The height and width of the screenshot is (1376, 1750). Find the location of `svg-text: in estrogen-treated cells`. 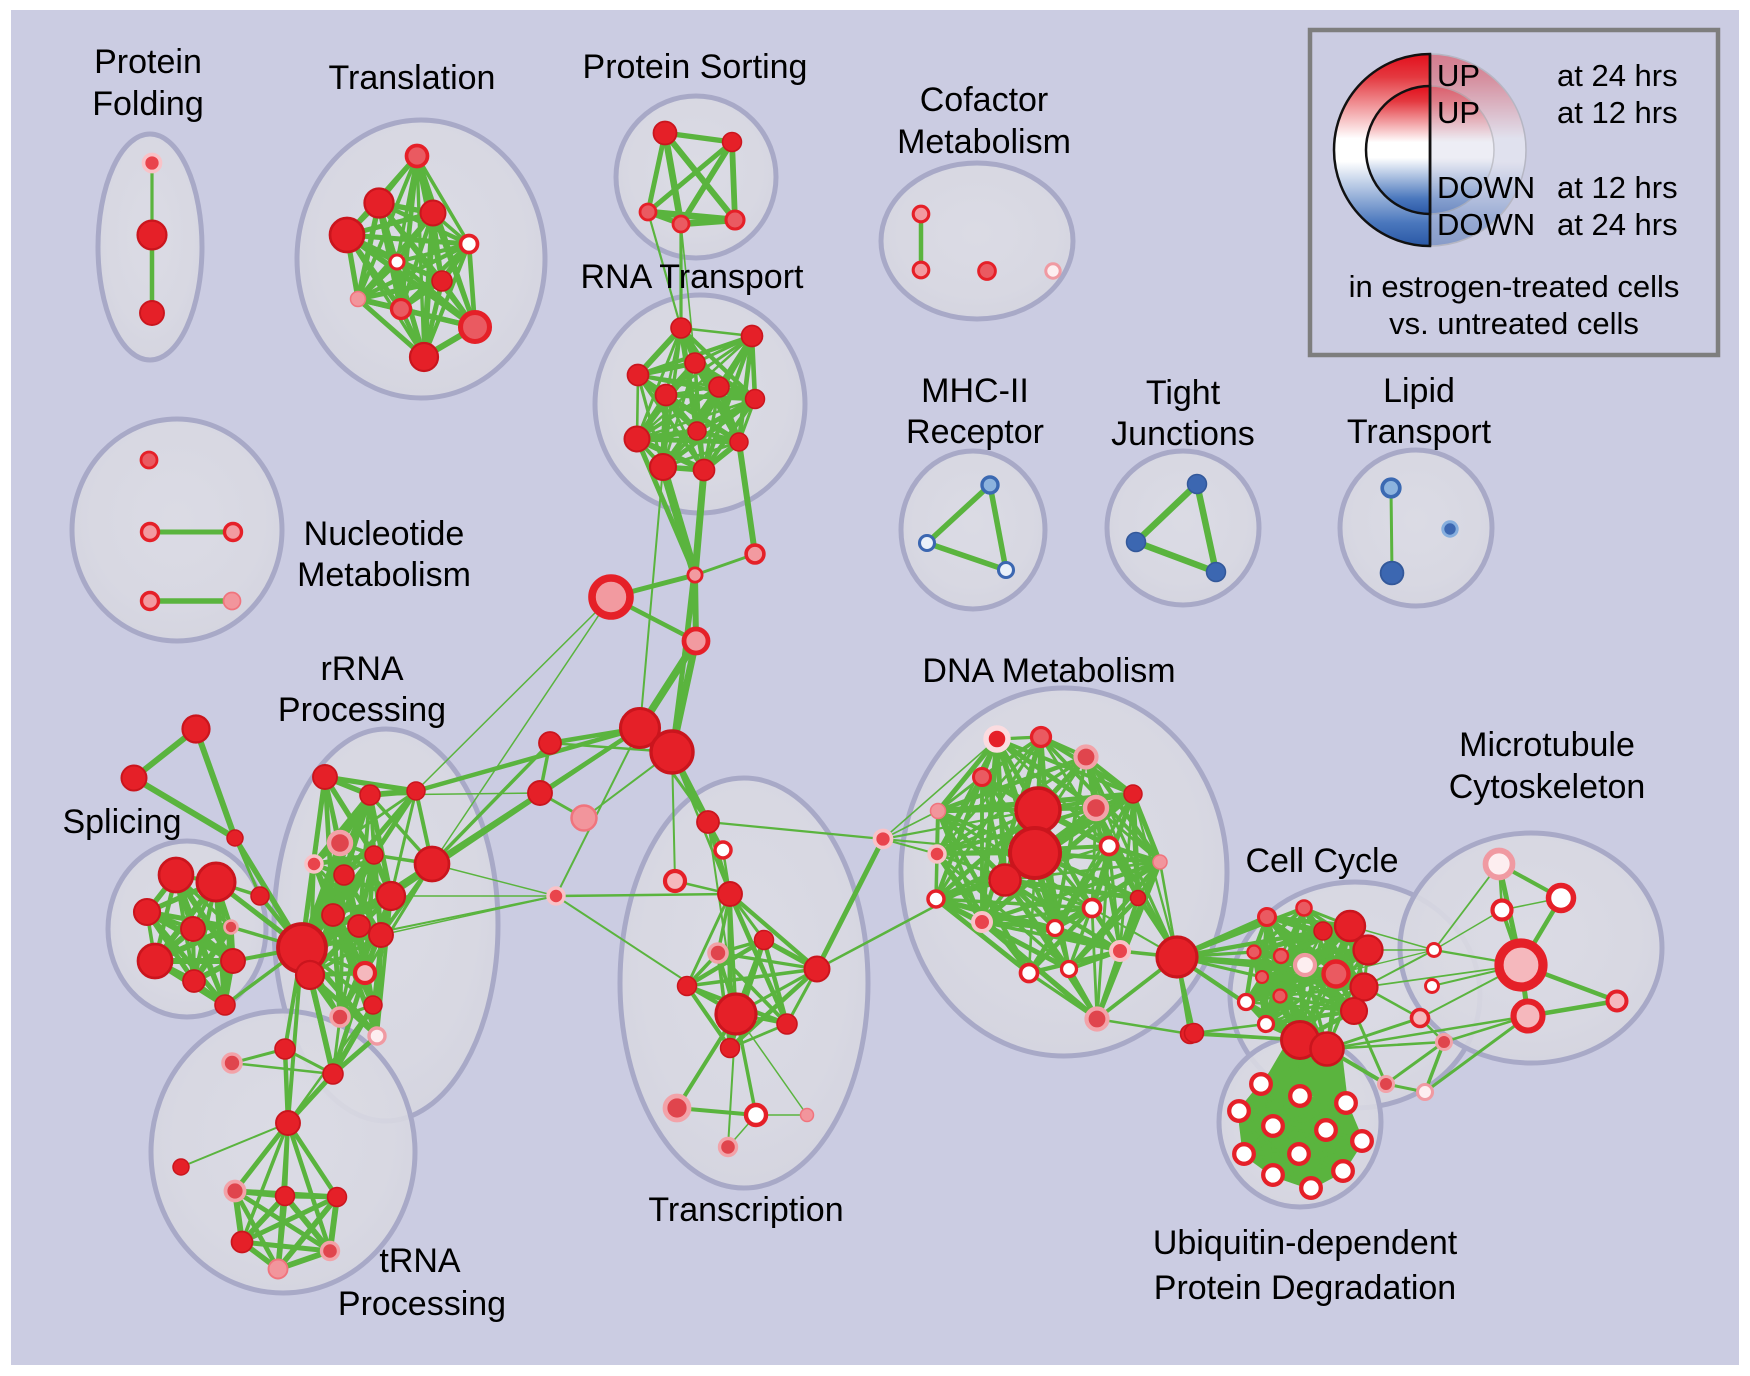

svg-text: in estrogen-treated cells is located at coordinates (1514, 286).